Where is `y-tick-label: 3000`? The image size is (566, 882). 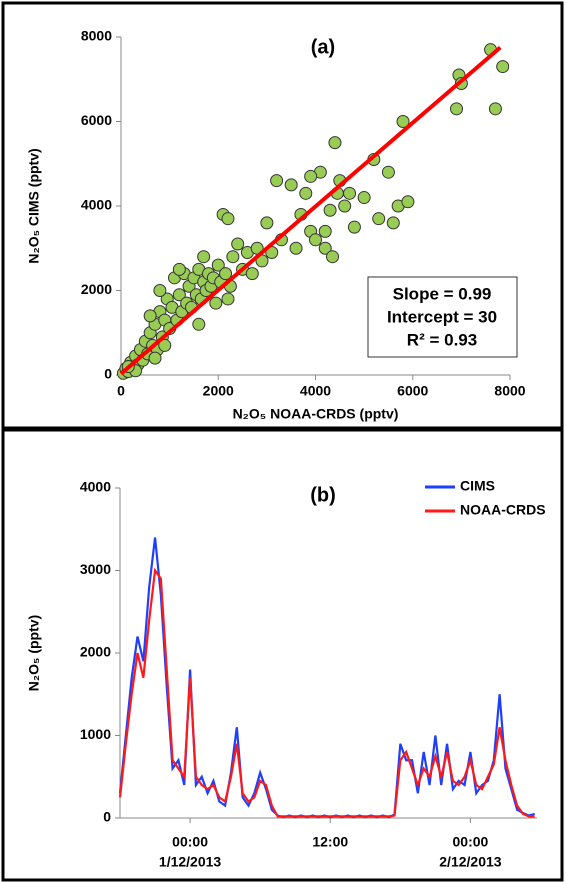
y-tick-label: 3000 is located at coordinates (95, 569).